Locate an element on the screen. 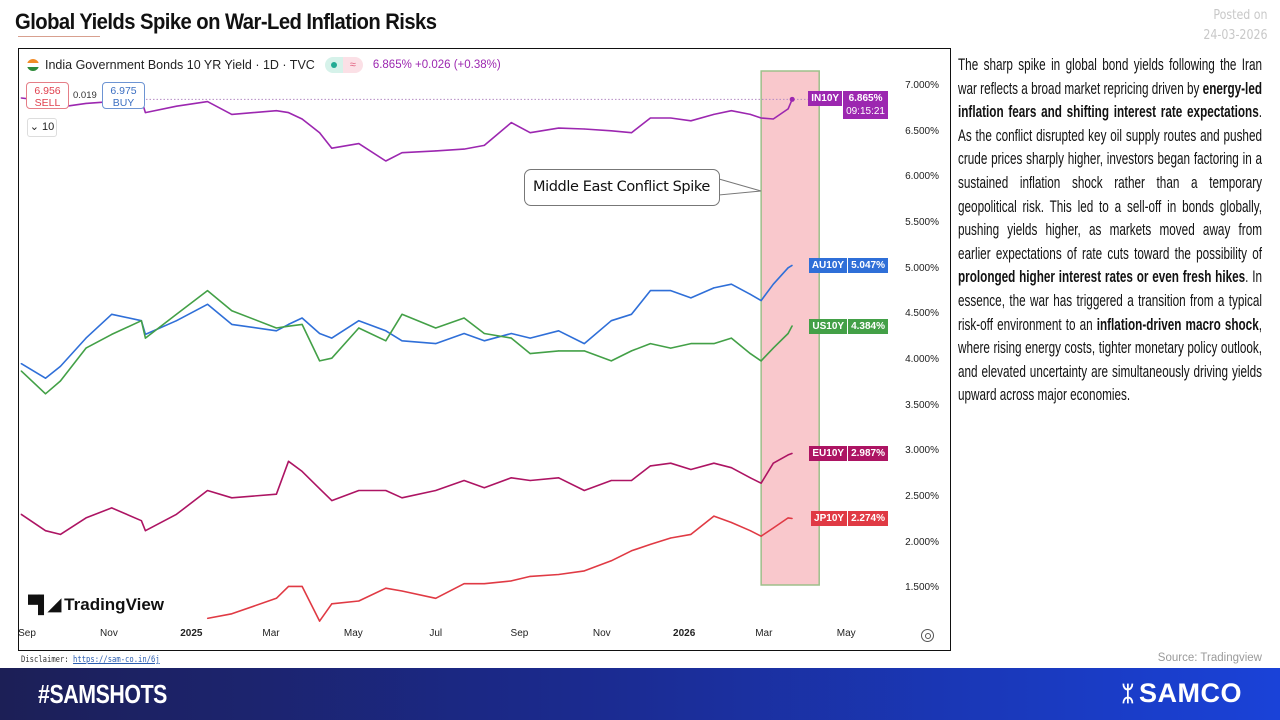  y-tick-label: 2.500% is located at coordinates (922, 496).